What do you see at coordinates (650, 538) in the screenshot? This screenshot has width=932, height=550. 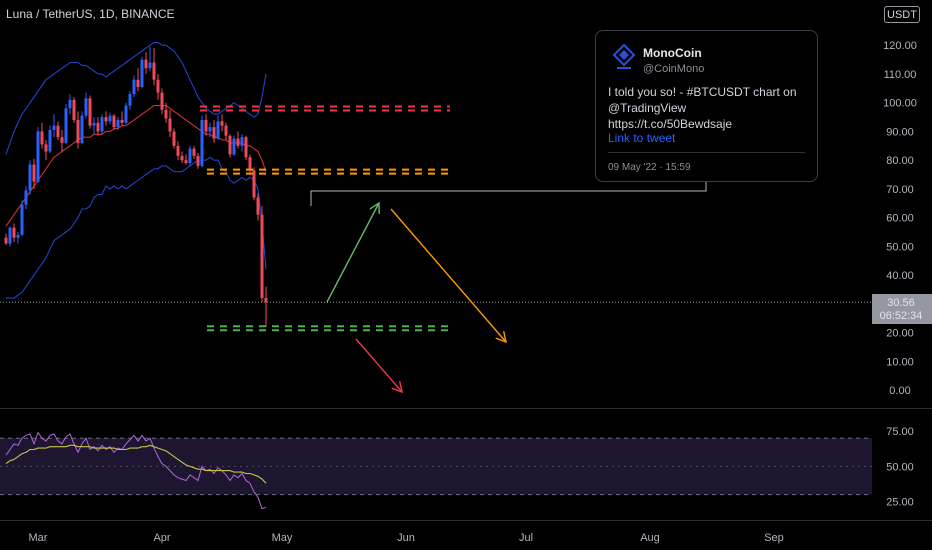 I see `time-tick-label: Aug` at bounding box center [650, 538].